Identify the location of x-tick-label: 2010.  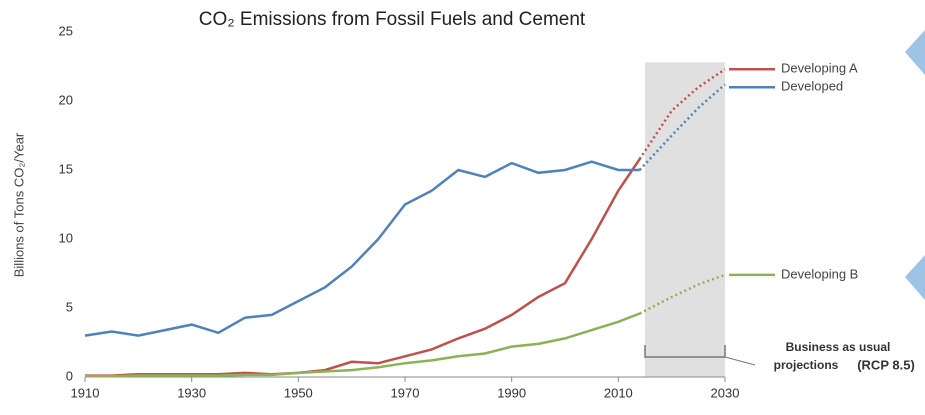
(618, 392).